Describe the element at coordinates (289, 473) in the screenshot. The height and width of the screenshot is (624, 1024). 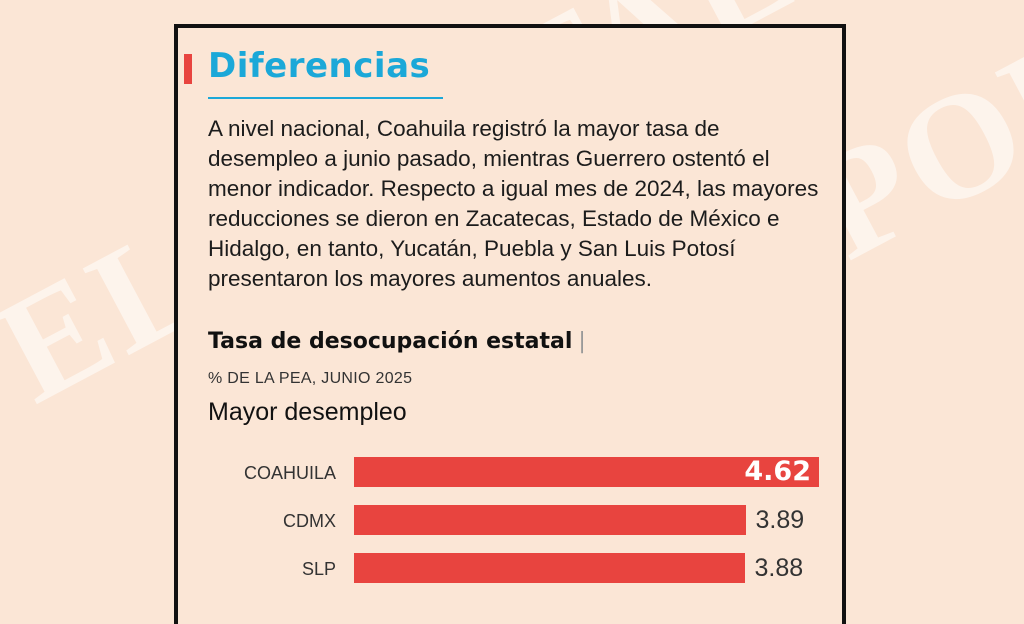
I see `bar-category-label: COAHUILA` at that location.